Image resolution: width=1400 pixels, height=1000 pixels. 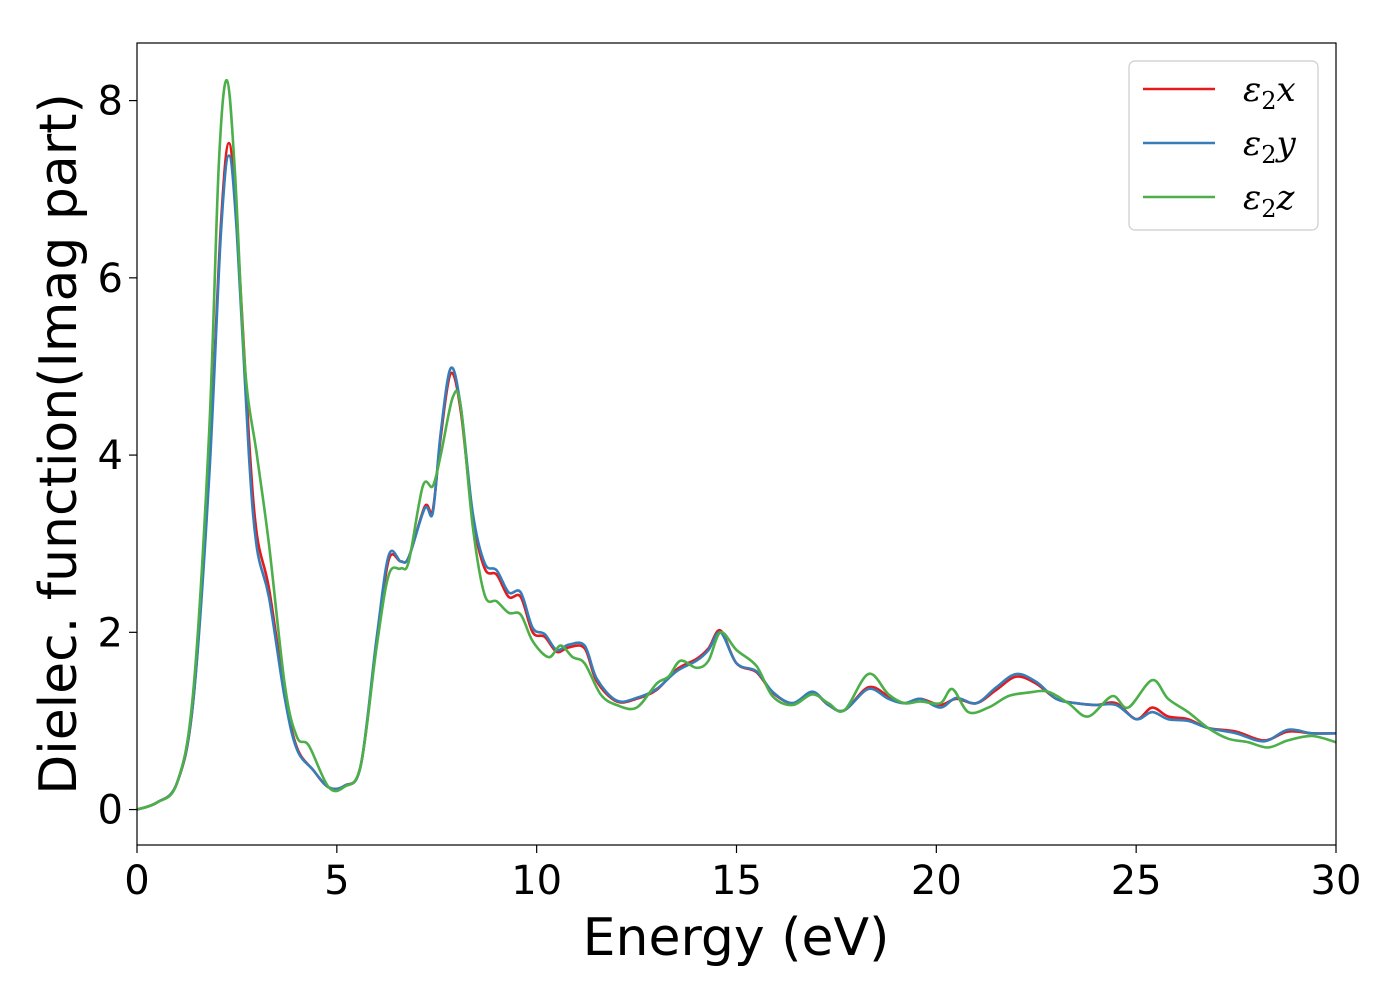 What do you see at coordinates (1269, 200) in the screenshot?
I see `legend-label-z: ε2z` at bounding box center [1269, 200].